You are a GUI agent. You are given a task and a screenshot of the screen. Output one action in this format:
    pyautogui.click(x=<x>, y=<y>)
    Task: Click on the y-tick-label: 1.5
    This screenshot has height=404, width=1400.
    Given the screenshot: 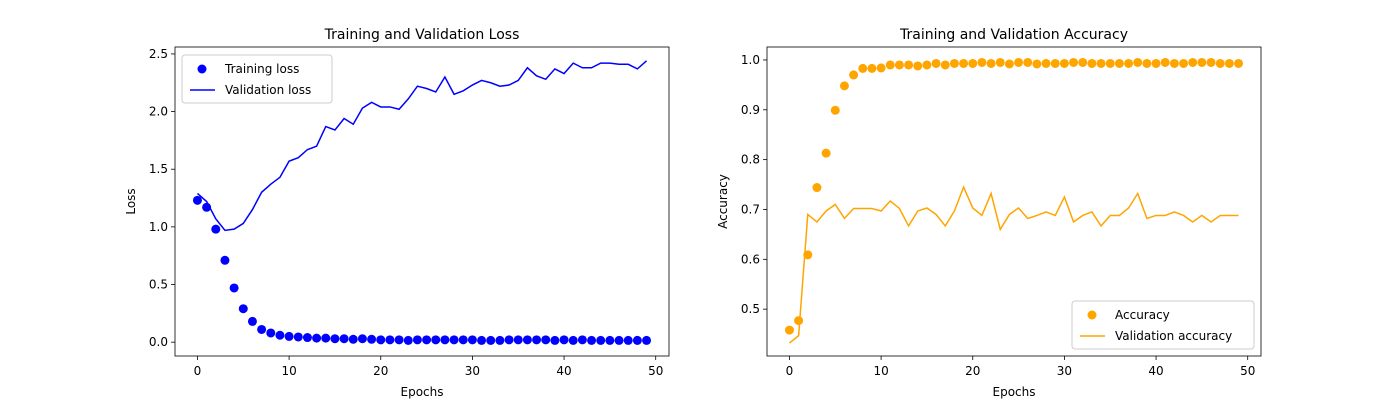 What is the action you would take?
    pyautogui.click(x=158, y=169)
    